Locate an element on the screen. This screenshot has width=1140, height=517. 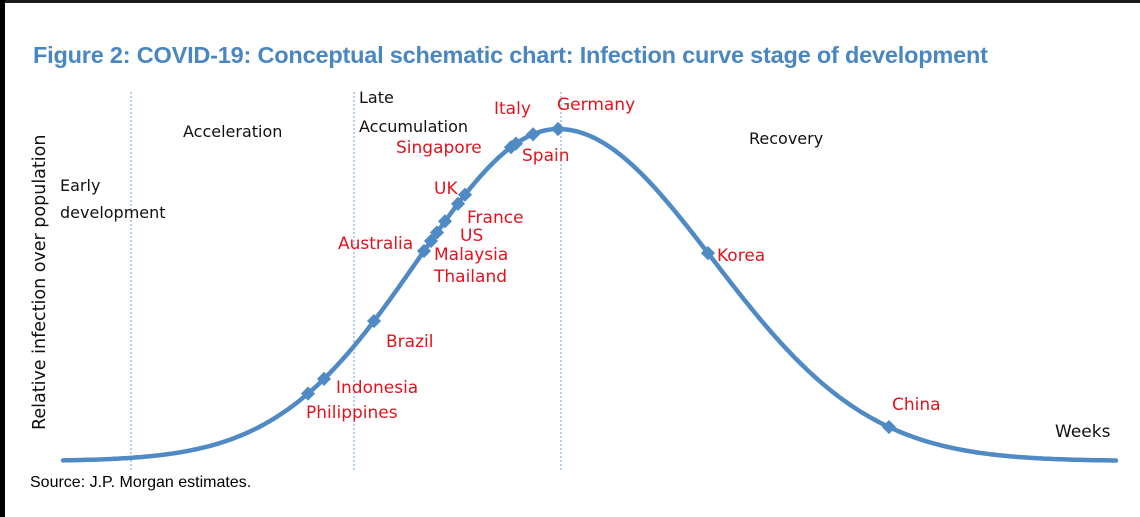
curve-marker-uk is located at coordinates (465, 194).